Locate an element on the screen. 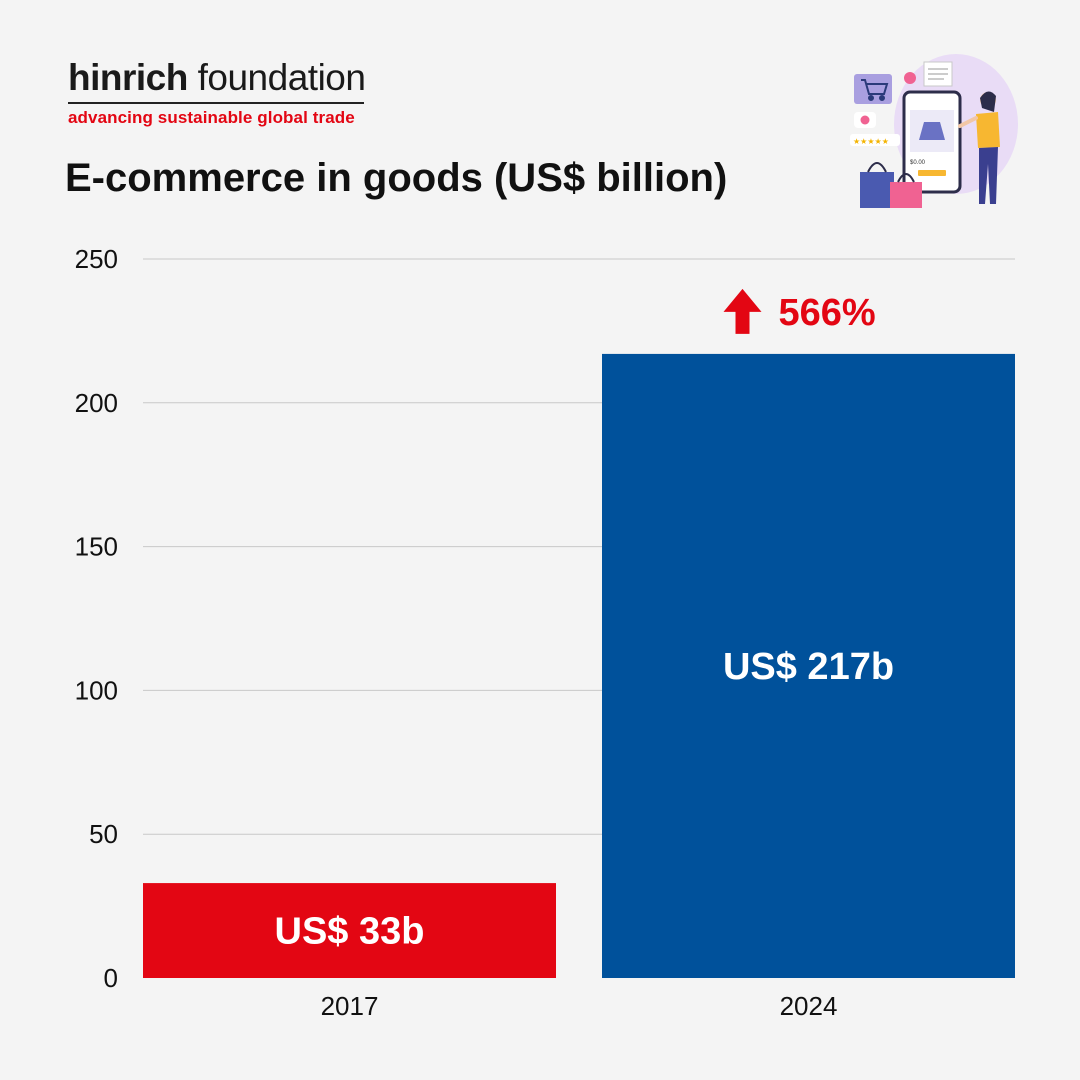 The width and height of the screenshot is (1080, 1080). brand-name-bold: hinrich is located at coordinates (128, 77).